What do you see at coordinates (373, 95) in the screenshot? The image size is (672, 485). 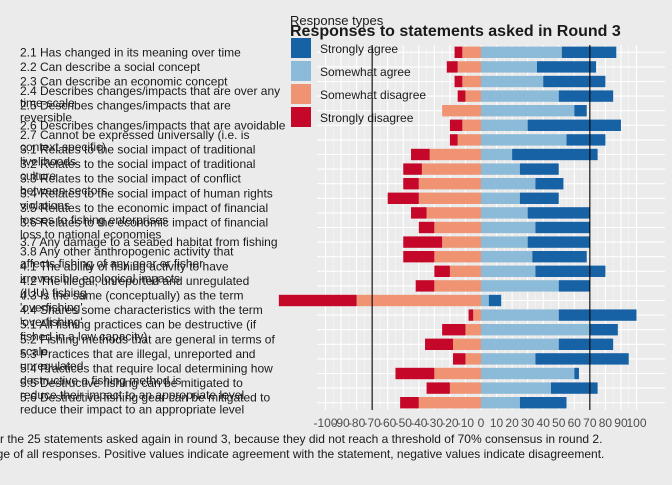 I see `legend-label: Somewhat disagree` at bounding box center [373, 95].